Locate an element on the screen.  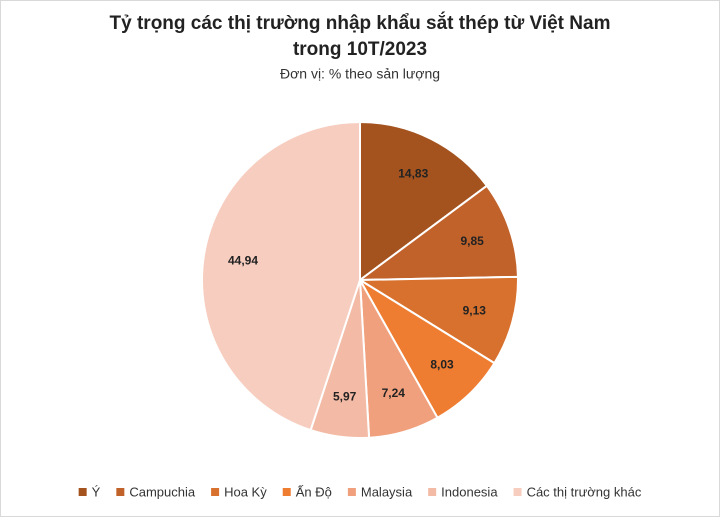
legend-label: Ấn Độ is located at coordinates (314, 491).